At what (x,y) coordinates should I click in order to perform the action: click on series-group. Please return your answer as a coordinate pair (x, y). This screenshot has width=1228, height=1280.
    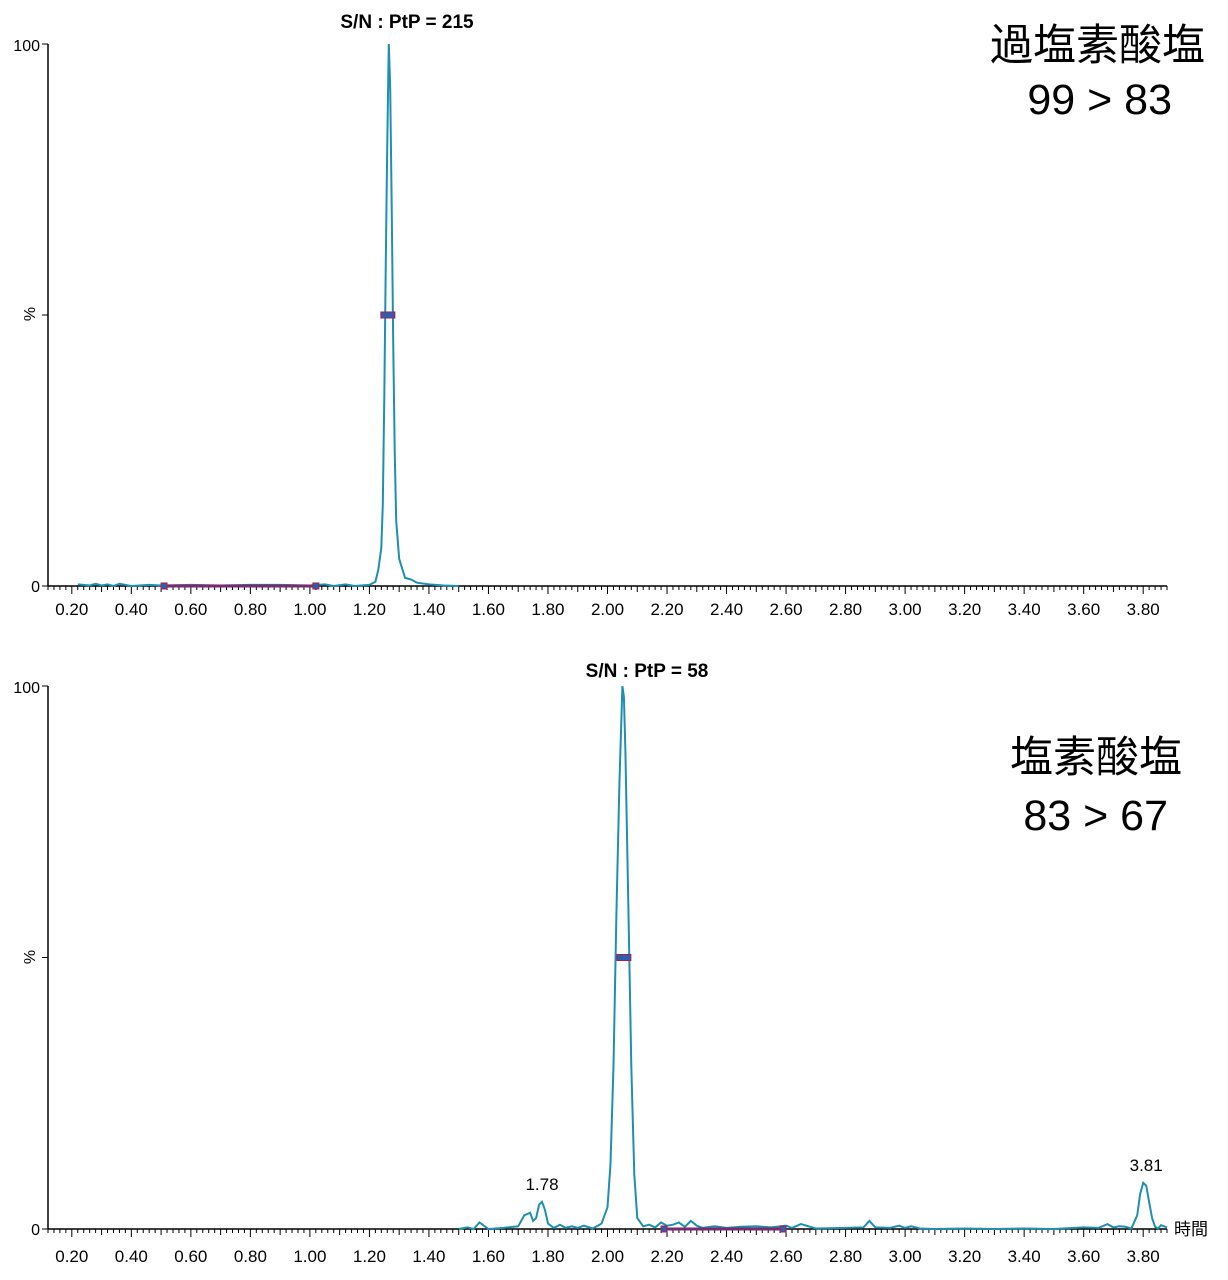
    Looking at the image, I should click on (268, 315).